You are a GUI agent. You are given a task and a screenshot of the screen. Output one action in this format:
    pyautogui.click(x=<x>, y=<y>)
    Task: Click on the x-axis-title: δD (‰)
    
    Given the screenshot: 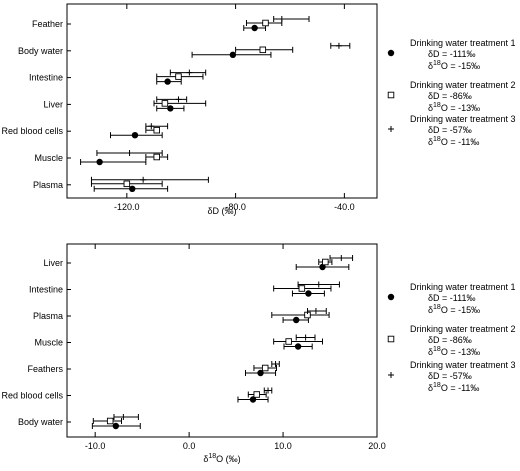 What is the action you would take?
    pyautogui.click(x=221, y=211)
    